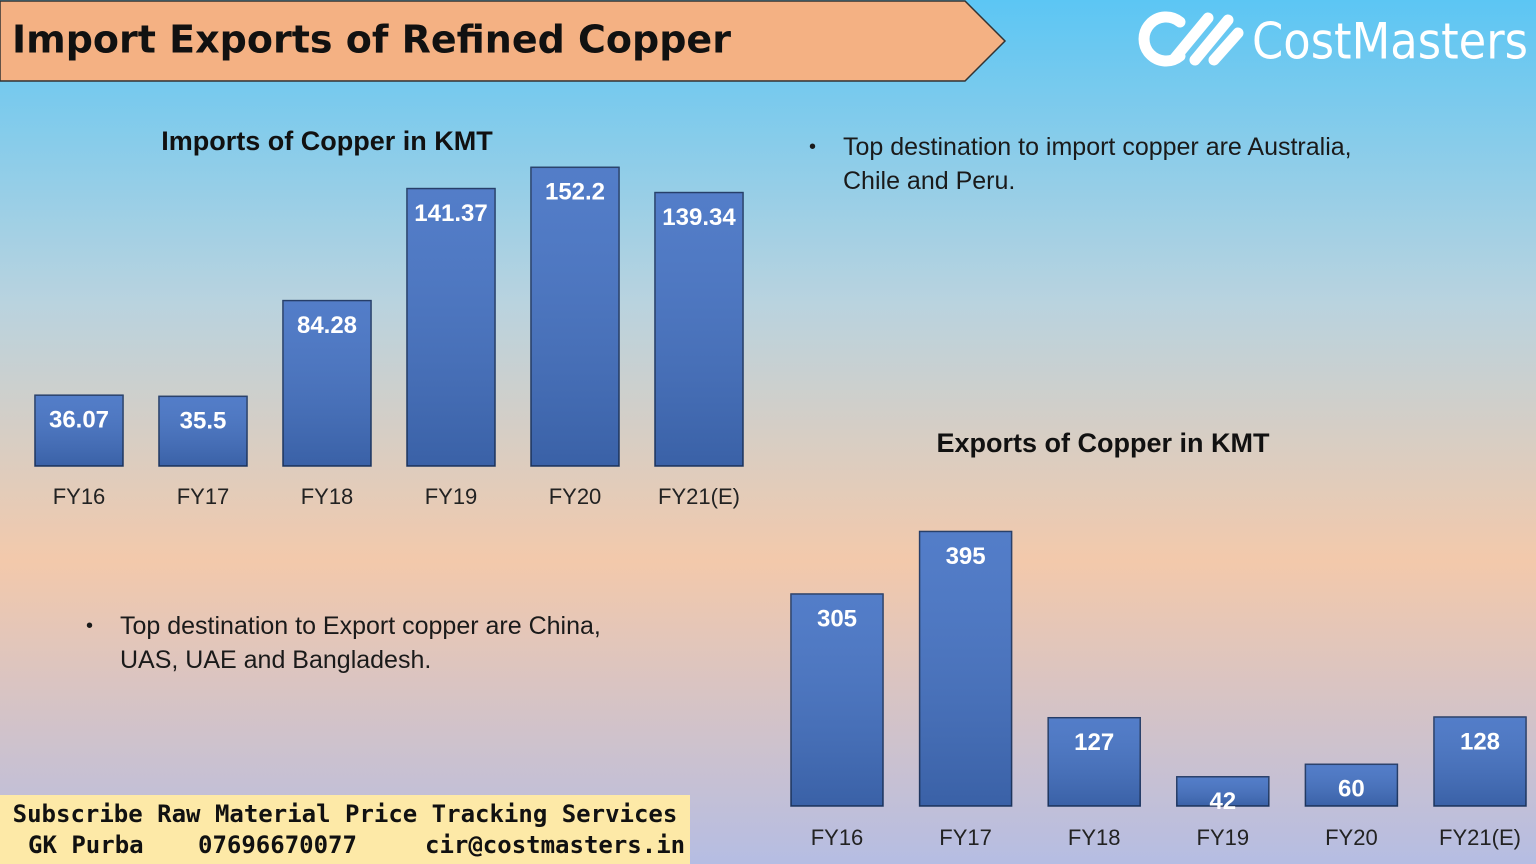 This screenshot has width=1536, height=864. I want to click on footer-box, so click(345, 829).